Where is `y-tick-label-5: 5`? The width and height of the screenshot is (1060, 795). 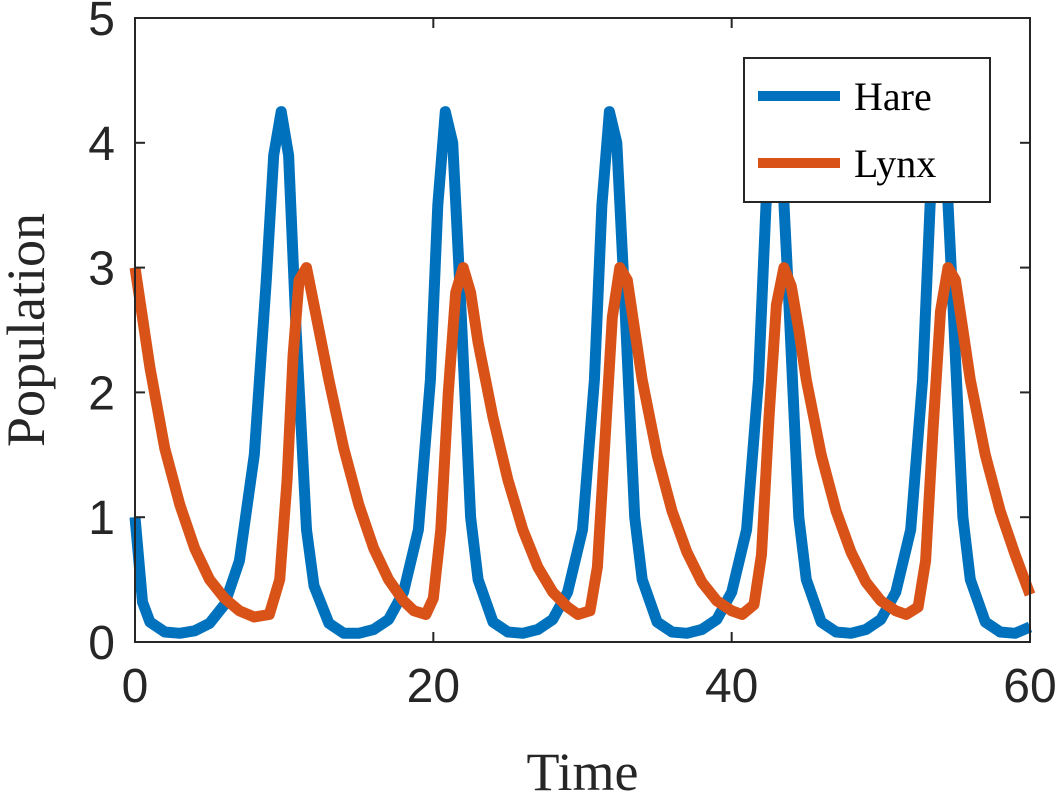
y-tick-label-5: 5 is located at coordinates (101, 23).